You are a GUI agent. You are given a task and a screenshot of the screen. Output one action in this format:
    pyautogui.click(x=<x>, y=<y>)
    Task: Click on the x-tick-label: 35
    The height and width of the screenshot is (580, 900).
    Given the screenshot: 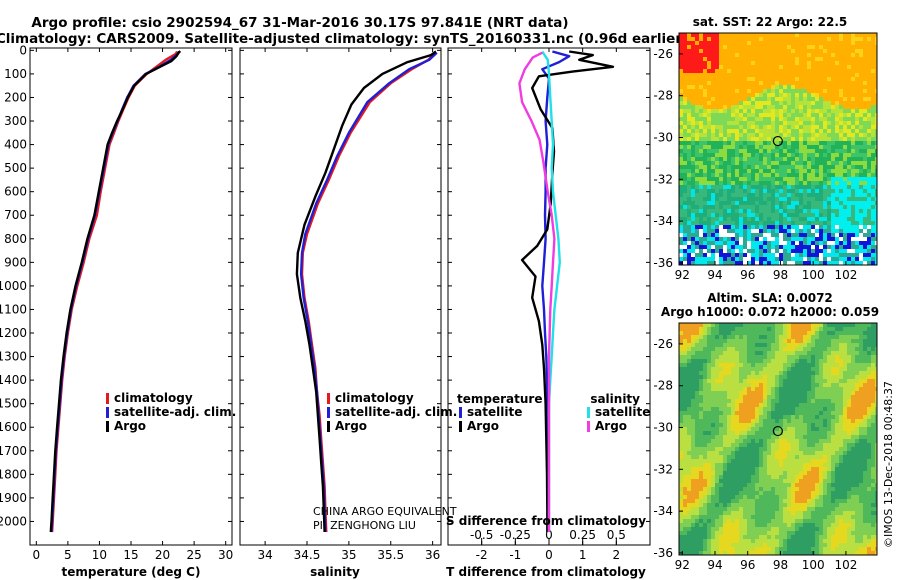 What is the action you would take?
    pyautogui.click(x=348, y=555)
    